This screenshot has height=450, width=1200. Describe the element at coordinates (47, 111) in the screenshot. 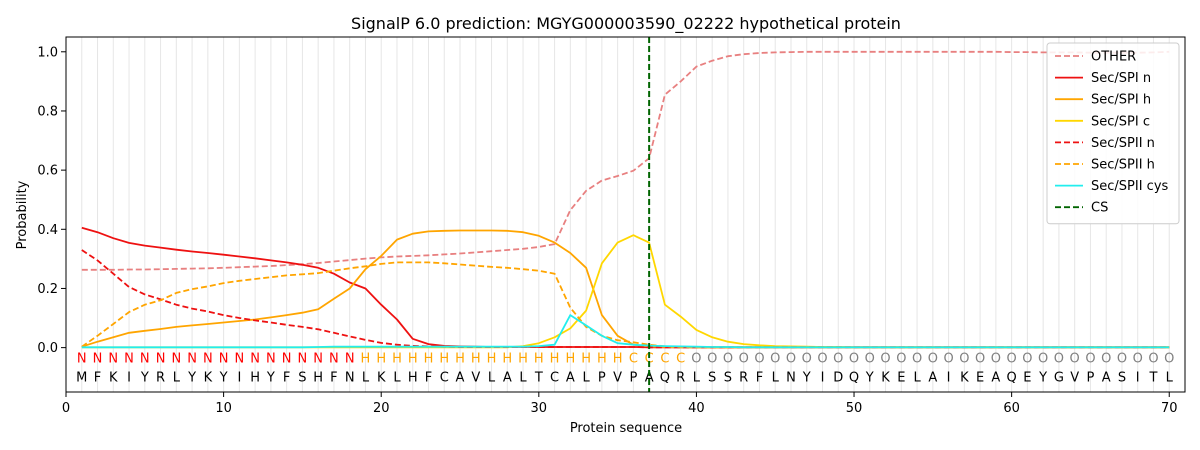

I see `y-tick-label: 0.8` at that location.